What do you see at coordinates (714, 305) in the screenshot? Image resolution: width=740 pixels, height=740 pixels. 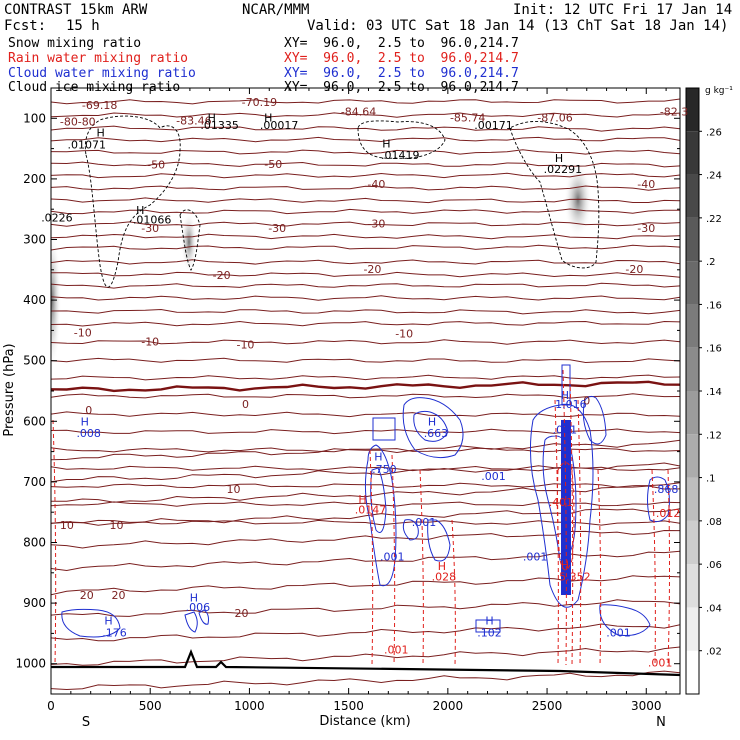 I see `colorbar-tick-label: .16` at bounding box center [714, 305].